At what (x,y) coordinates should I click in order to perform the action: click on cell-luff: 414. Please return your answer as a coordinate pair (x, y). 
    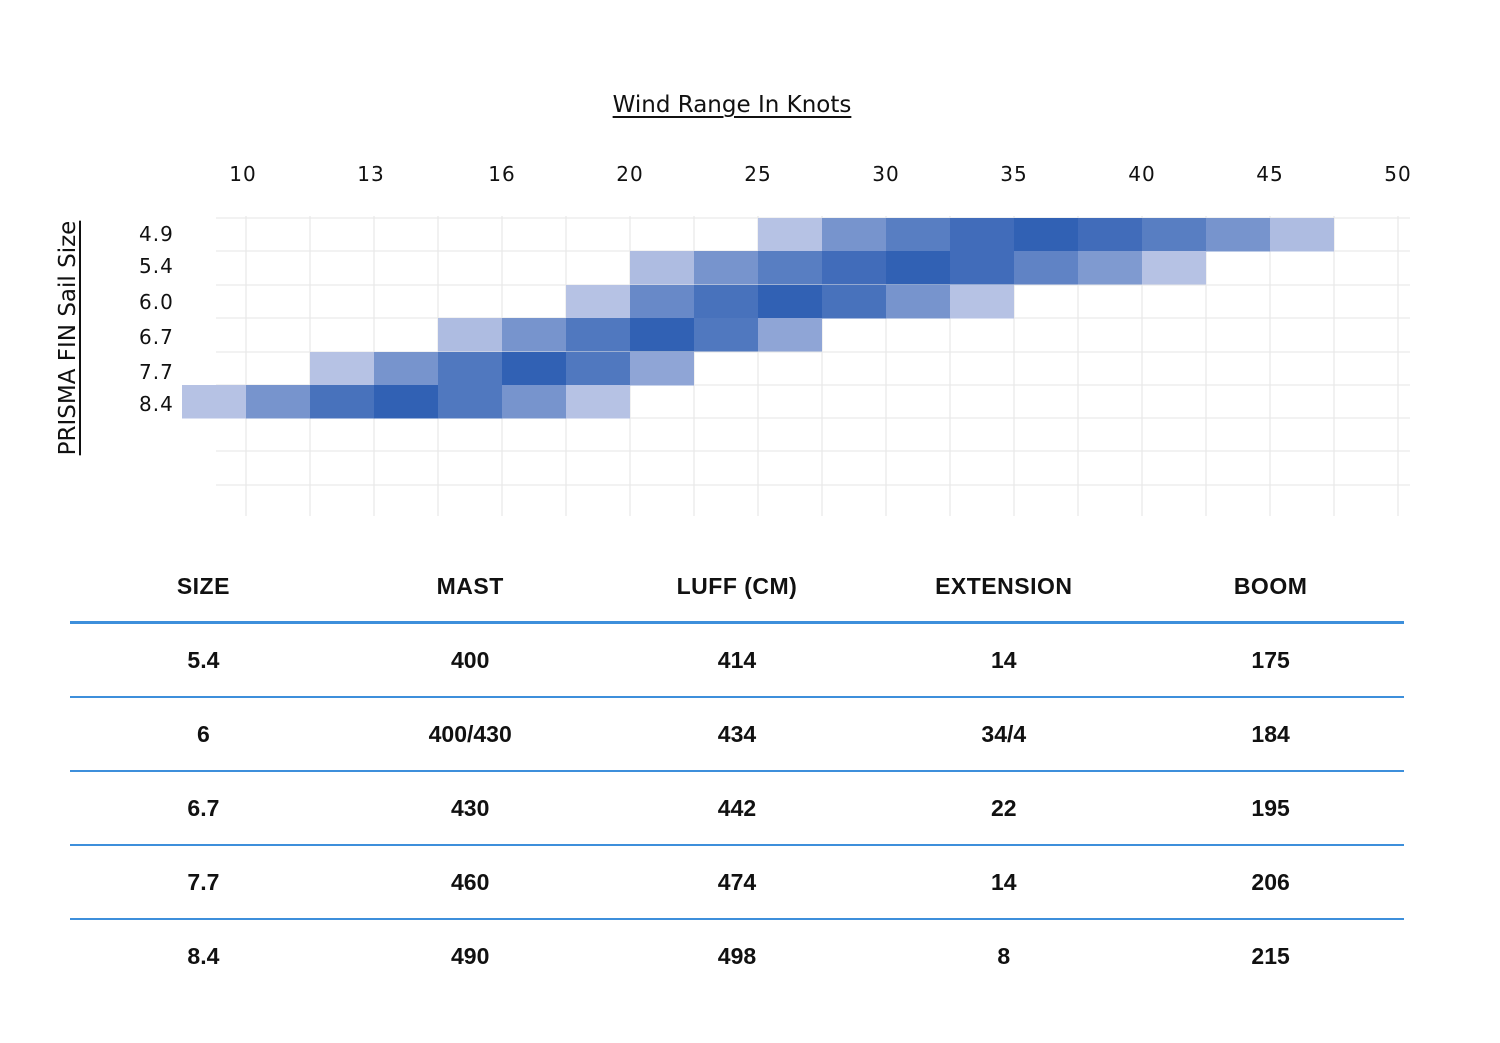
    Looking at the image, I should click on (737, 660).